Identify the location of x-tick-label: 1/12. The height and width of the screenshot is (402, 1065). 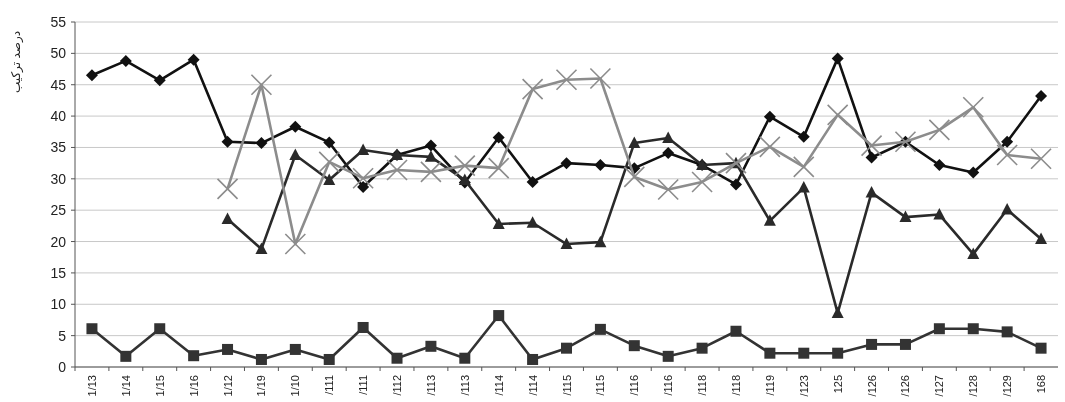
(227, 386).